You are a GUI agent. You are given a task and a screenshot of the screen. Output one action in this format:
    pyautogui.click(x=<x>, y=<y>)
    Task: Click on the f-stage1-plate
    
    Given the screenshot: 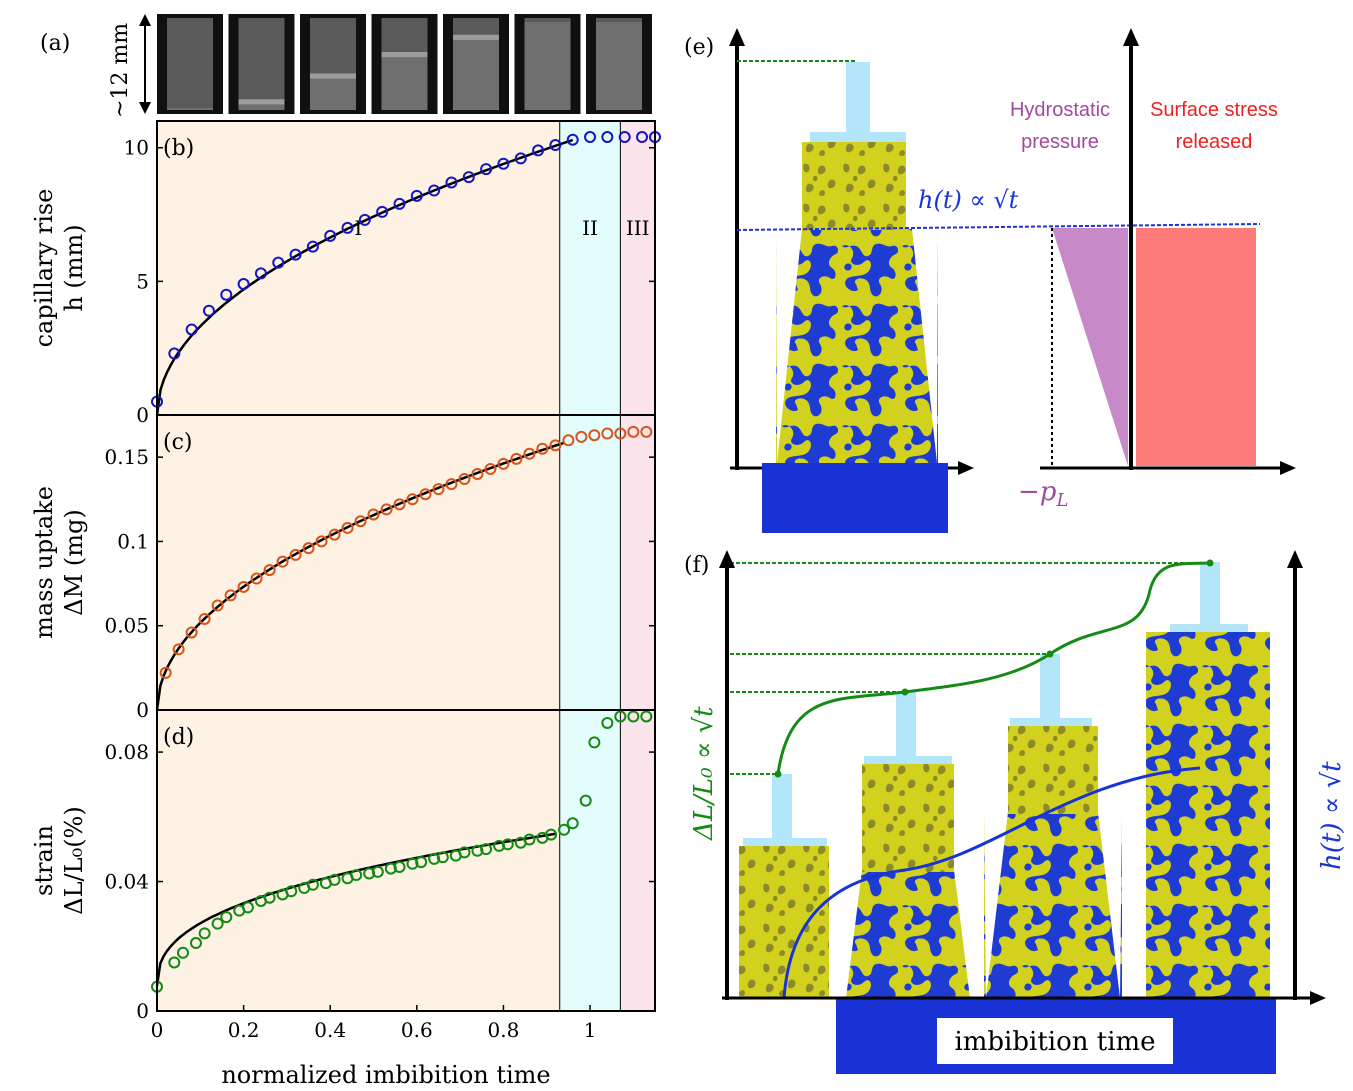 What is the action you would take?
    pyautogui.click(x=785, y=842)
    